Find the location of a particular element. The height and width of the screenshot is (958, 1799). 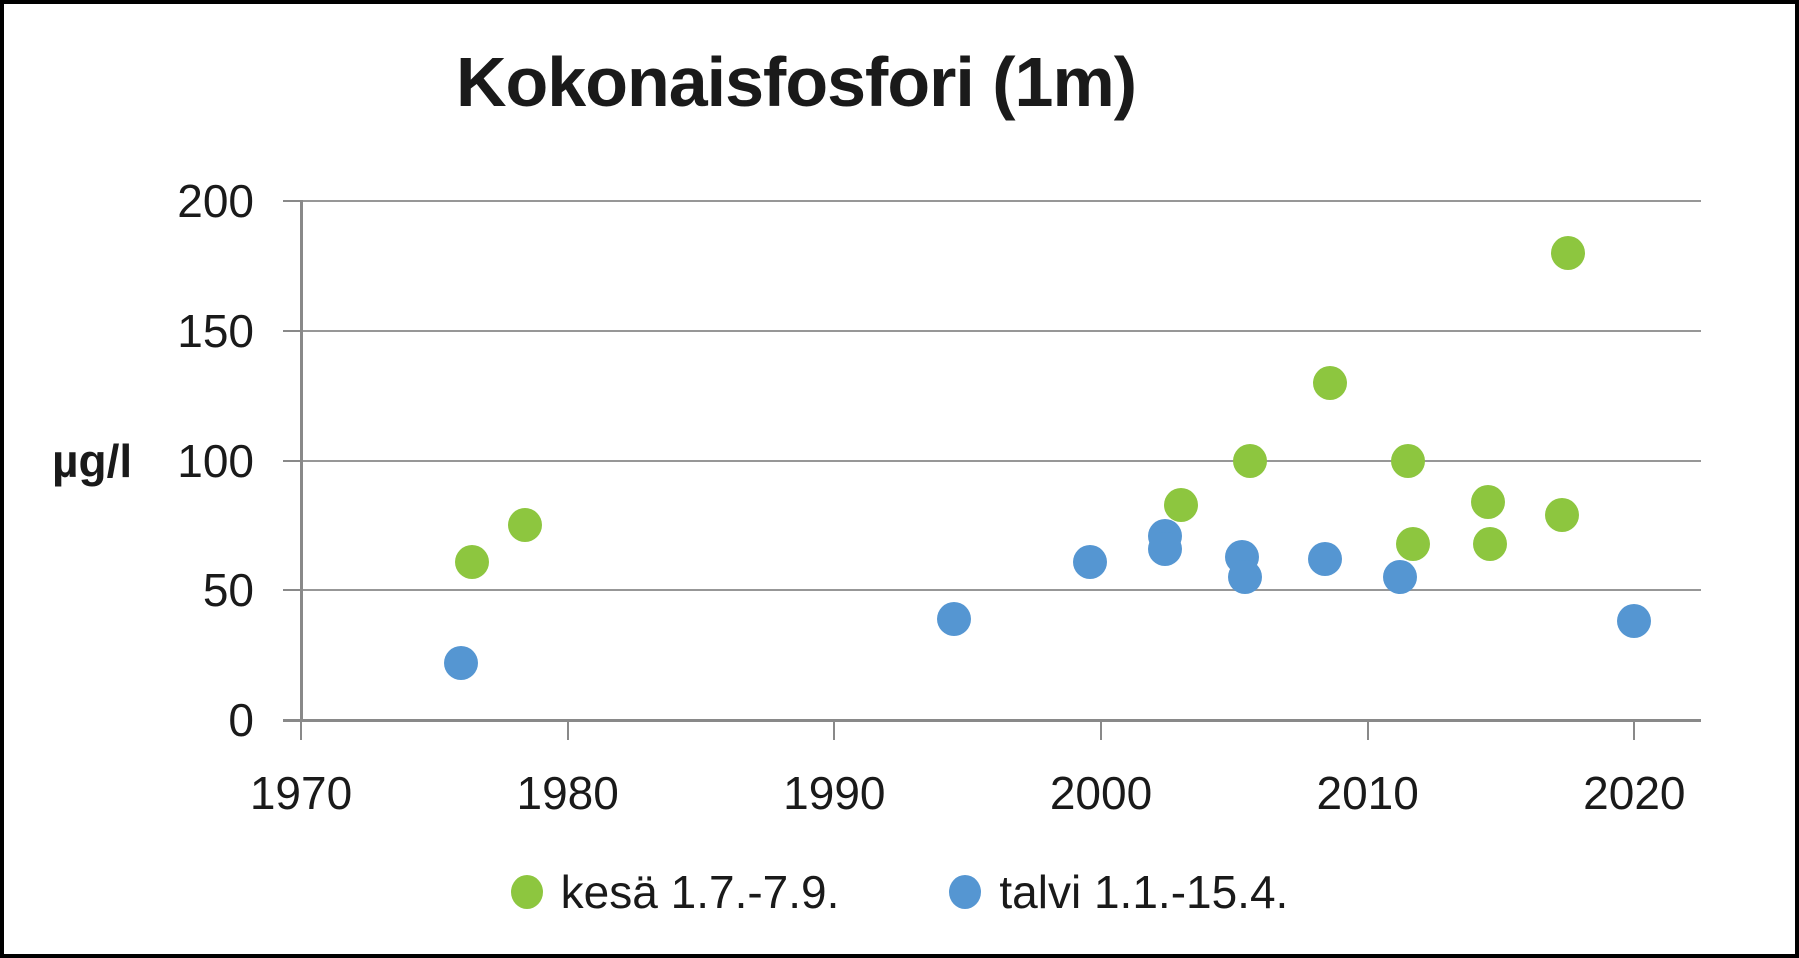

x-axis-line is located at coordinates (992, 720).